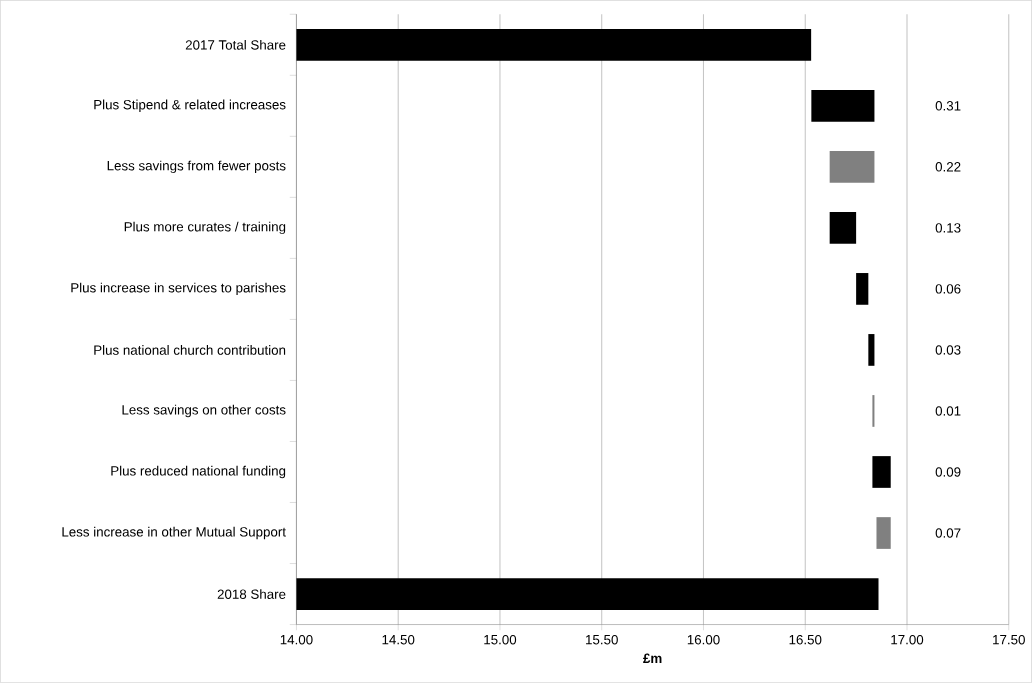  Describe the element at coordinates (703, 640) in the screenshot. I see `x-tick-label: 16.00` at that location.